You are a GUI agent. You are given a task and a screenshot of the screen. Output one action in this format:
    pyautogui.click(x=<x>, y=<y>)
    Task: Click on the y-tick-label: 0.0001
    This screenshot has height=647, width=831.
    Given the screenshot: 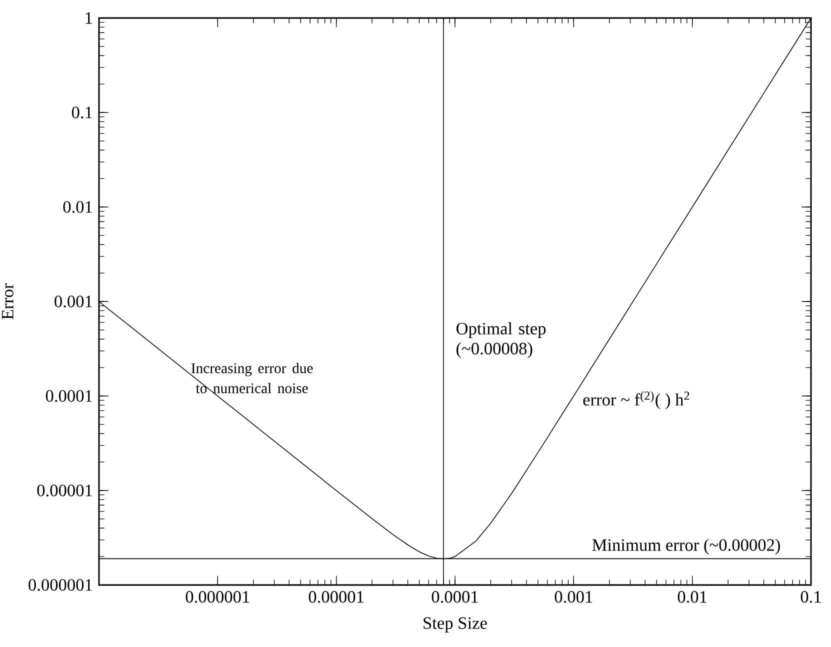 What is the action you would take?
    pyautogui.click(x=69, y=396)
    